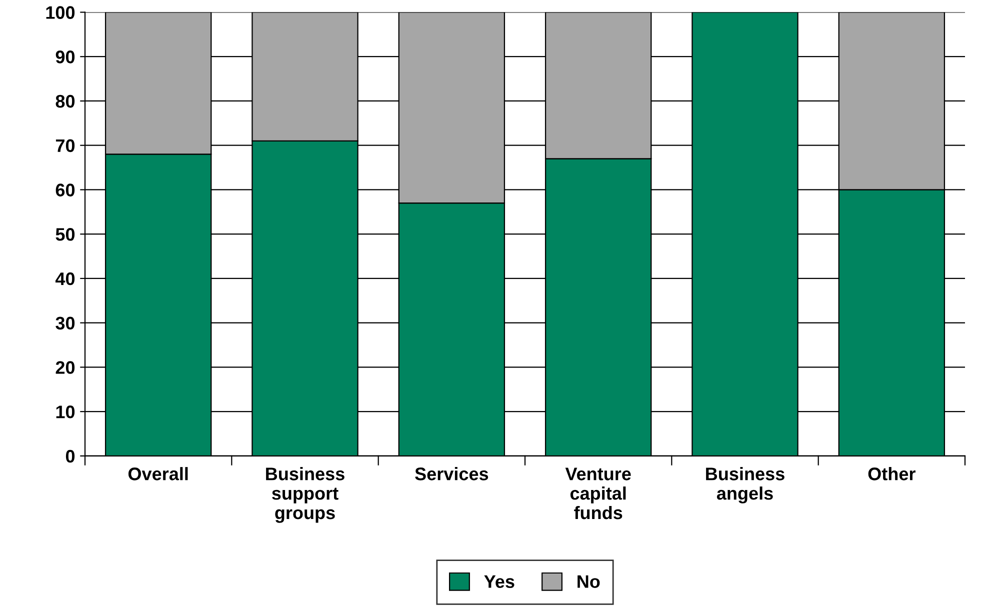 The image size is (1000, 612). Describe the element at coordinates (65, 367) in the screenshot. I see `y-tick-label: 20` at that location.